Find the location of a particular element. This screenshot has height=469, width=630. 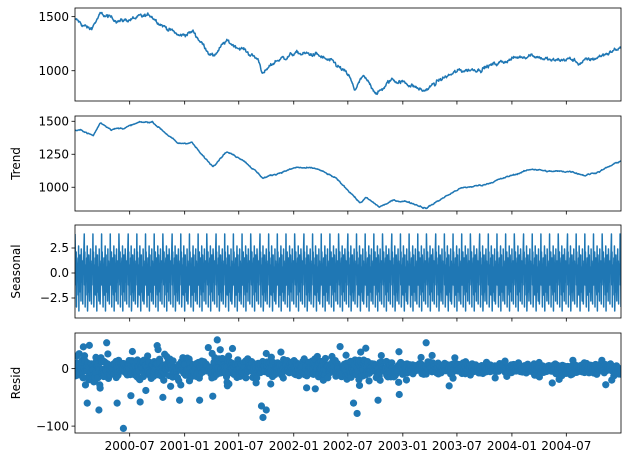

x-tick-label: 2003-01 is located at coordinates (403, 446).